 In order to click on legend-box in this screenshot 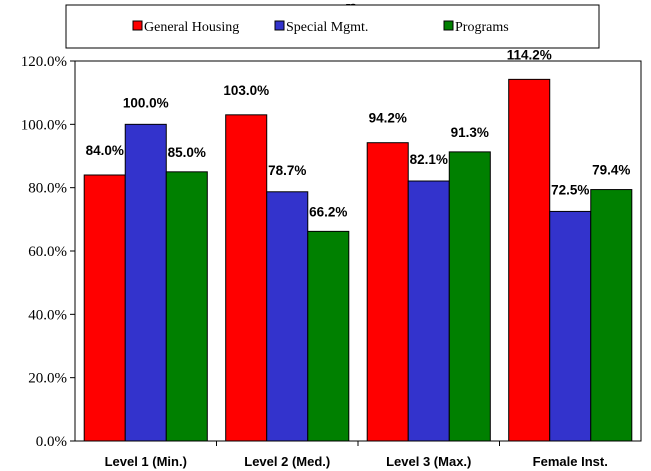, I will do `click(332, 26)`.